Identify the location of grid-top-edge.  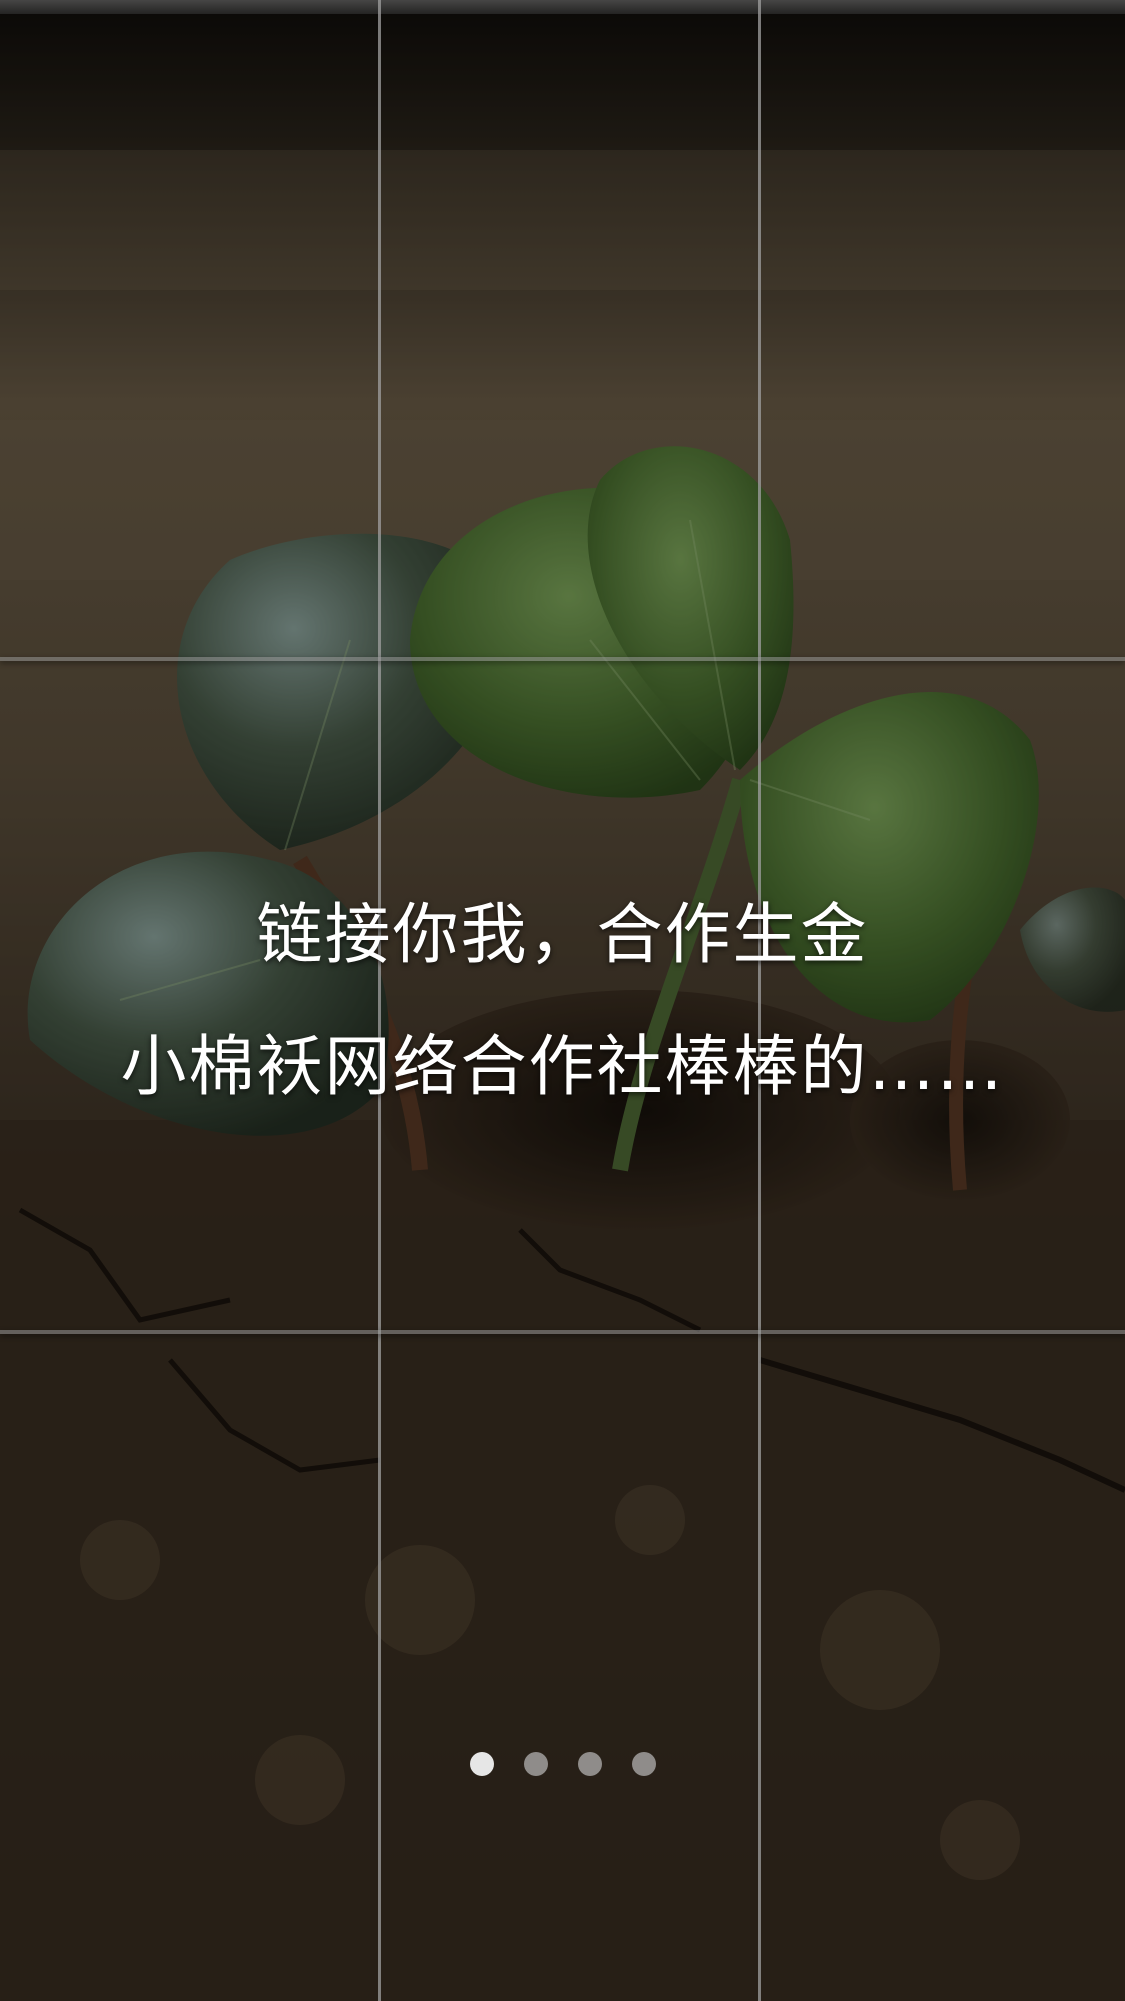
(562, 7).